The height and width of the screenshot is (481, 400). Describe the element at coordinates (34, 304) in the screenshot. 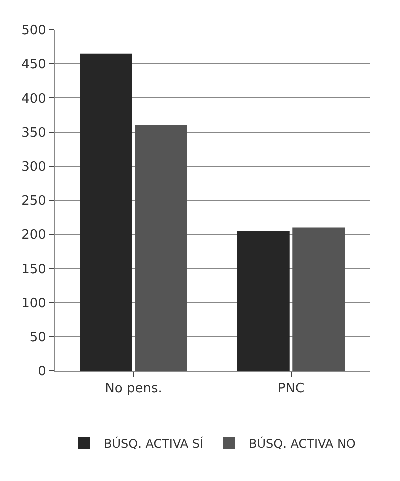

I see `y-tick-label: 100` at that location.